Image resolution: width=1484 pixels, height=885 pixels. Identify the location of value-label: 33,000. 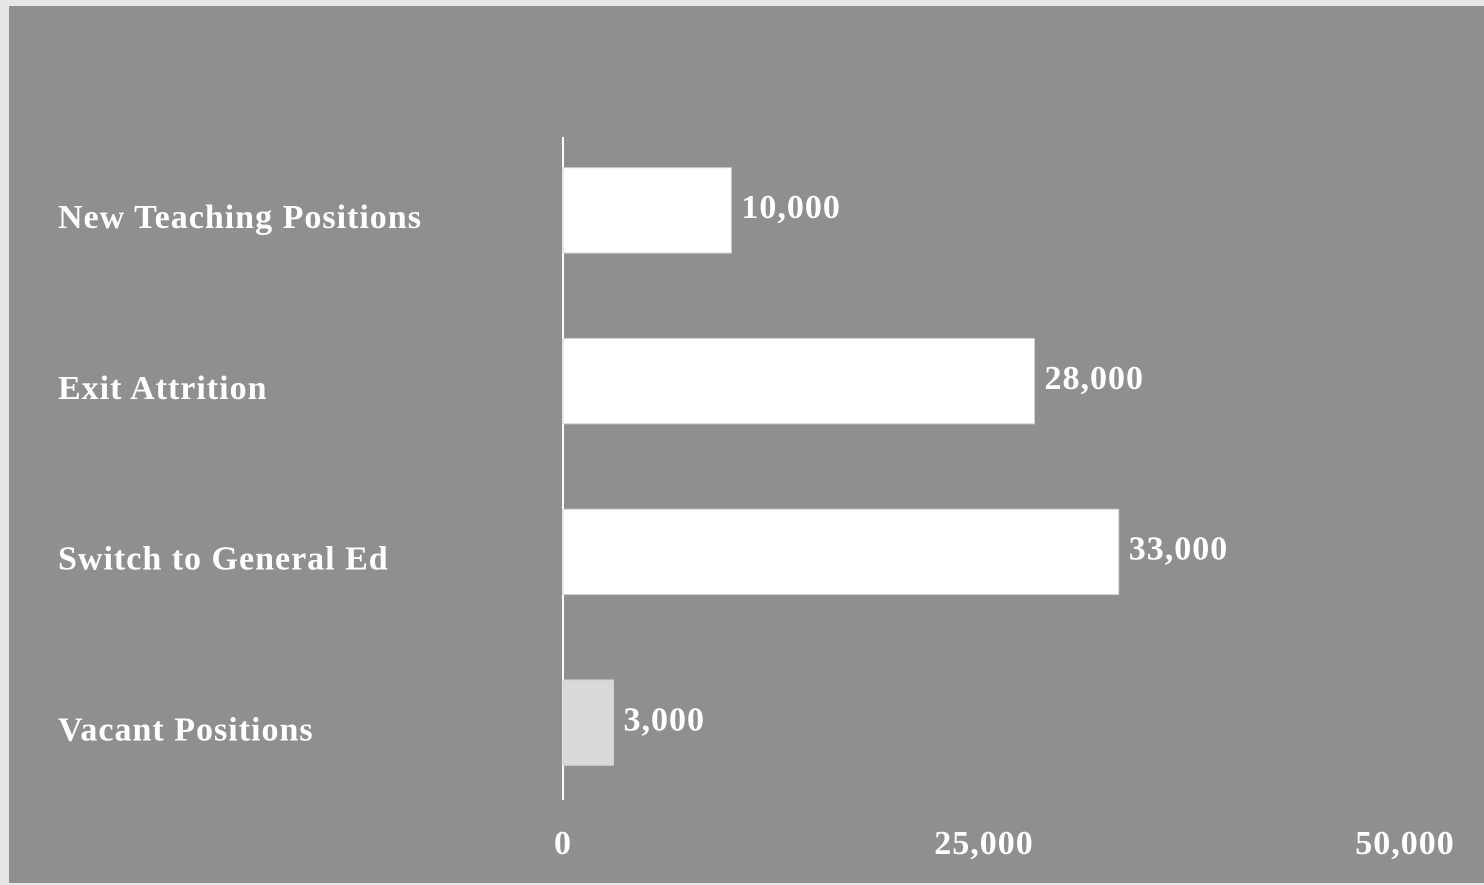
(1179, 549).